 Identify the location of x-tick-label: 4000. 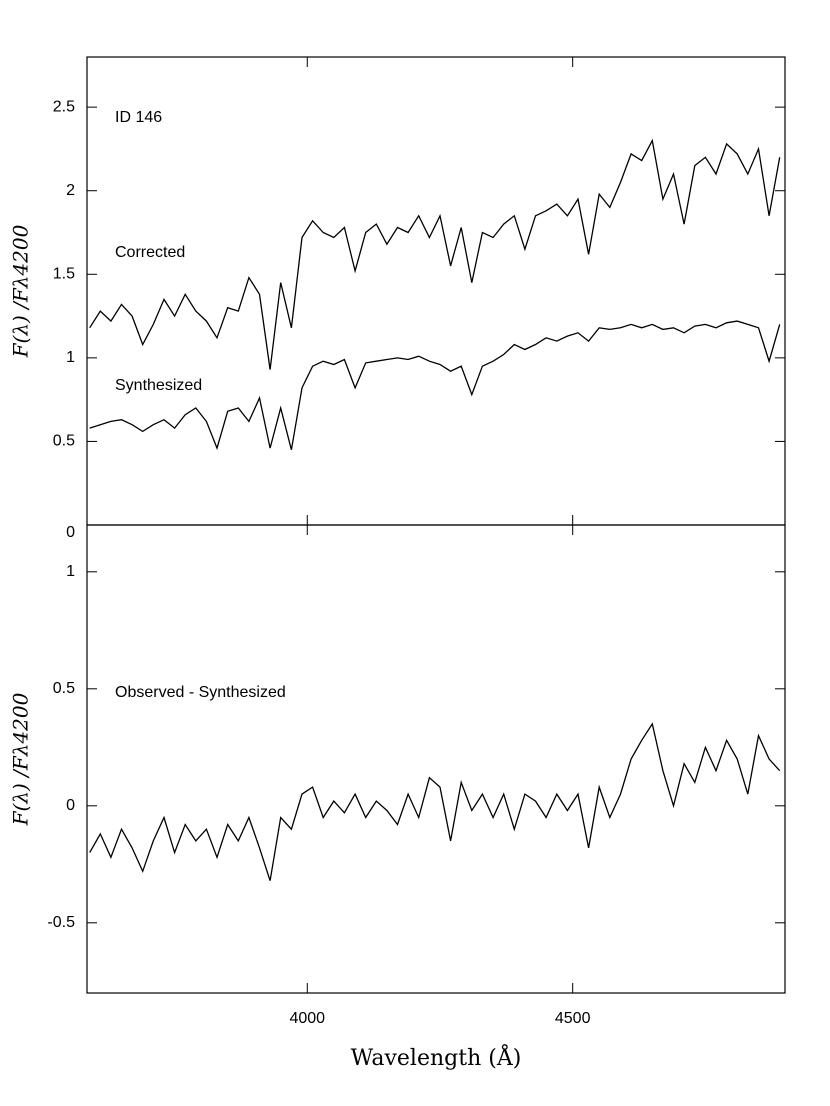
(307, 1018).